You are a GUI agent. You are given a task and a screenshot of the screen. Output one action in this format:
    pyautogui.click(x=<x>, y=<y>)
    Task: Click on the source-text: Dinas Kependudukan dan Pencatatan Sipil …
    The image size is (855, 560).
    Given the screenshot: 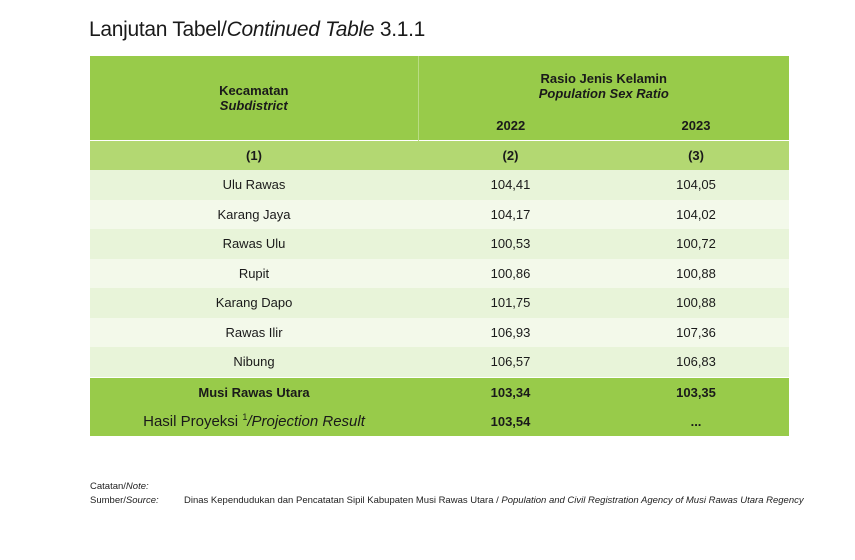 What is the action you would take?
    pyautogui.click(x=341, y=500)
    